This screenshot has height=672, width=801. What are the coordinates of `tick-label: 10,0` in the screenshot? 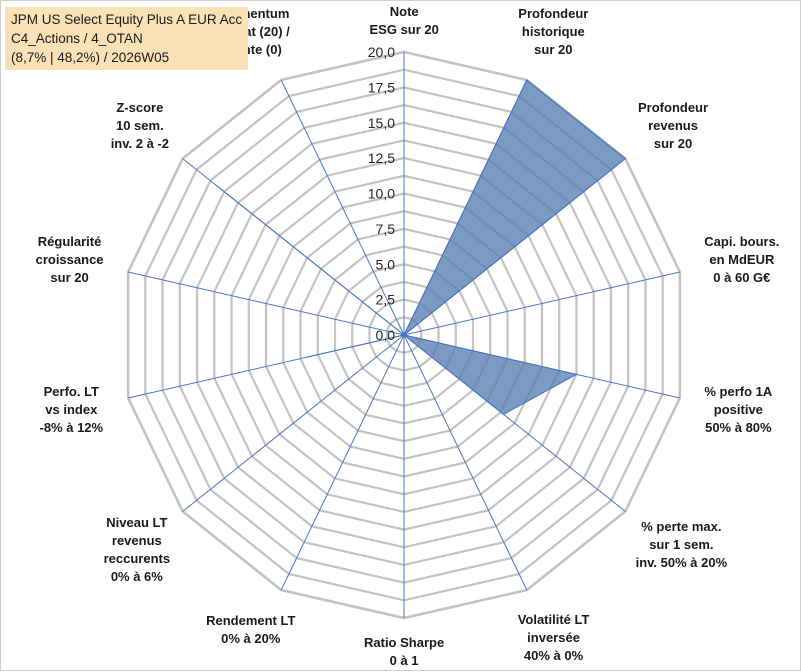 It's located at (381, 194).